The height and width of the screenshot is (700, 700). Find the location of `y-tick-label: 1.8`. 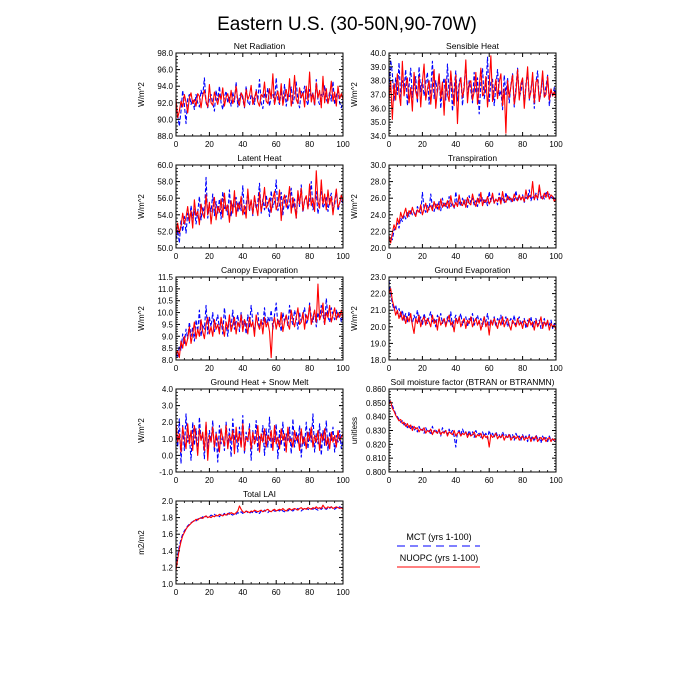

y-tick-label: 1.8 is located at coordinates (168, 518).